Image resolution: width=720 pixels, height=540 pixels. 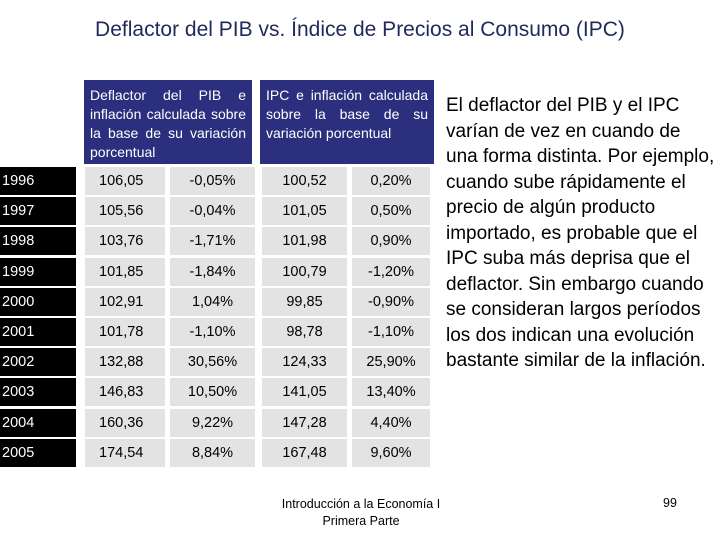 I want to click on year-cell: 2005, so click(x=38, y=452).